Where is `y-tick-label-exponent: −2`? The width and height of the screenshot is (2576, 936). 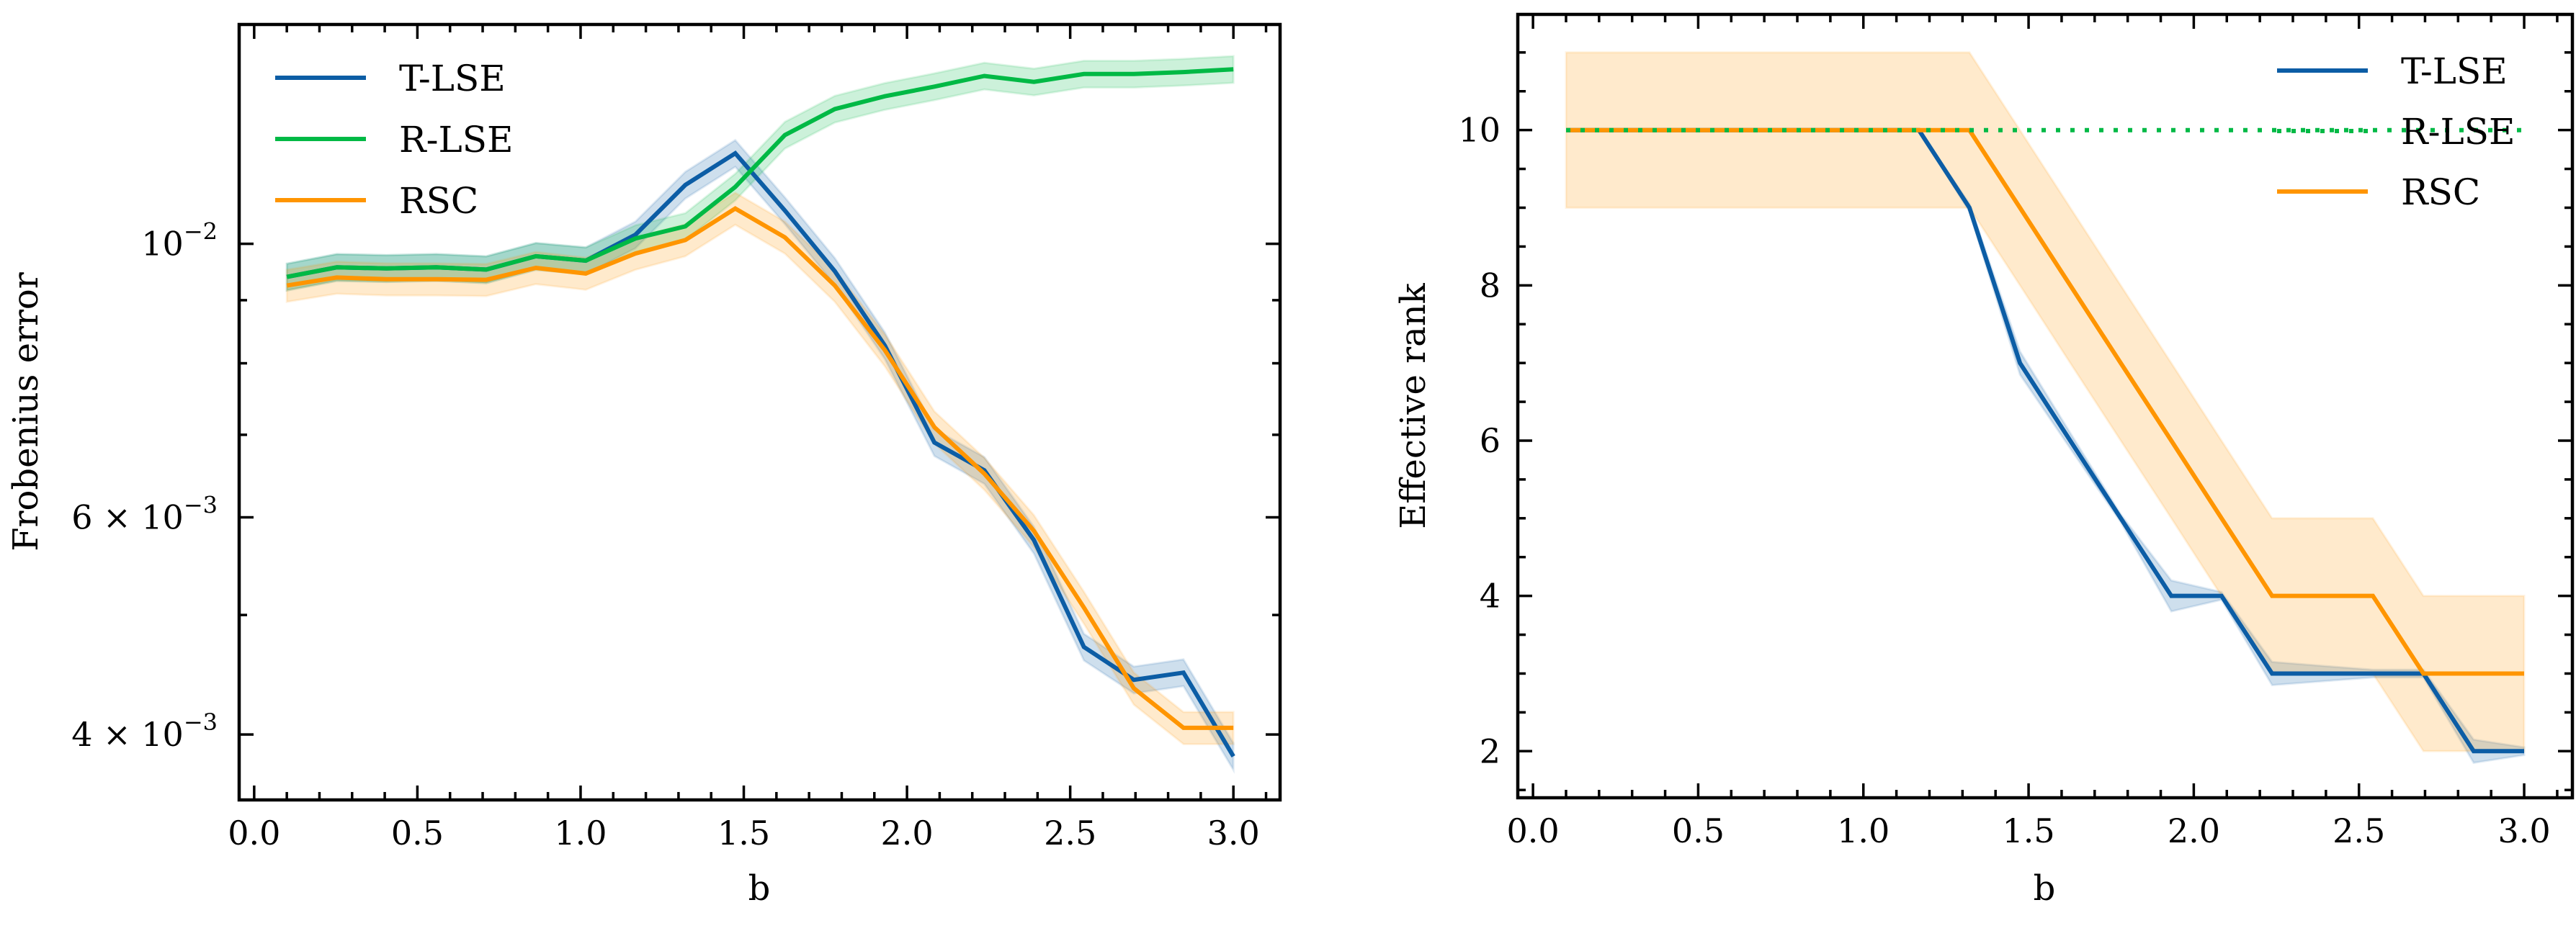
y-tick-label-exponent: −2 is located at coordinates (201, 232).